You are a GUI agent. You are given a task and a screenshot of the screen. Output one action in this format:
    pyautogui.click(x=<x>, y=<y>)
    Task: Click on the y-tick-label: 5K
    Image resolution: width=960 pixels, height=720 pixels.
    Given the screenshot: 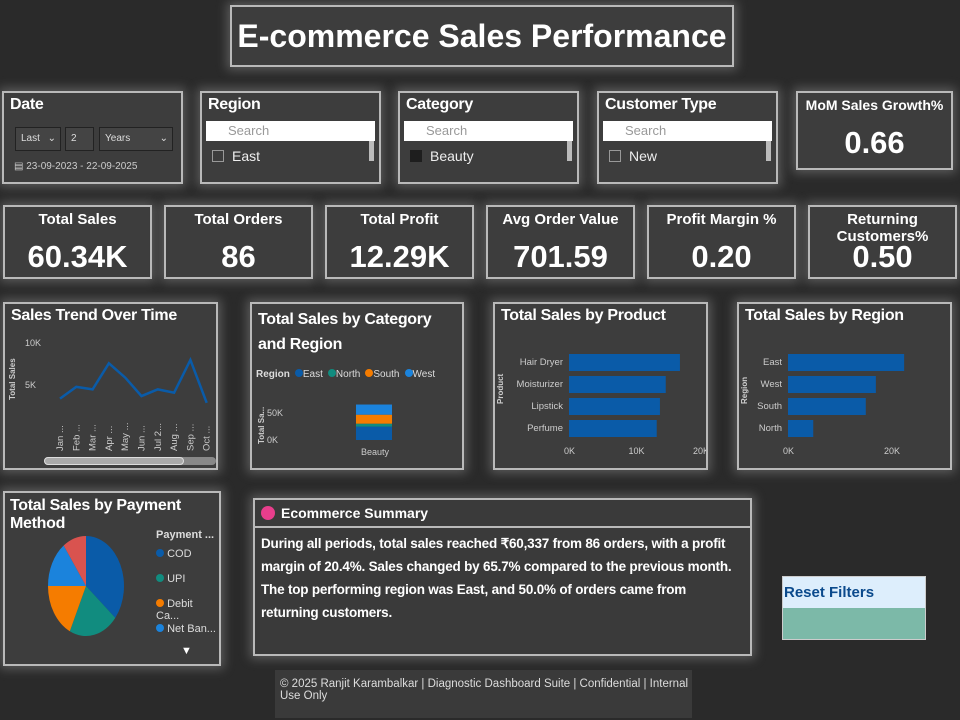 What is the action you would take?
    pyautogui.click(x=30, y=385)
    